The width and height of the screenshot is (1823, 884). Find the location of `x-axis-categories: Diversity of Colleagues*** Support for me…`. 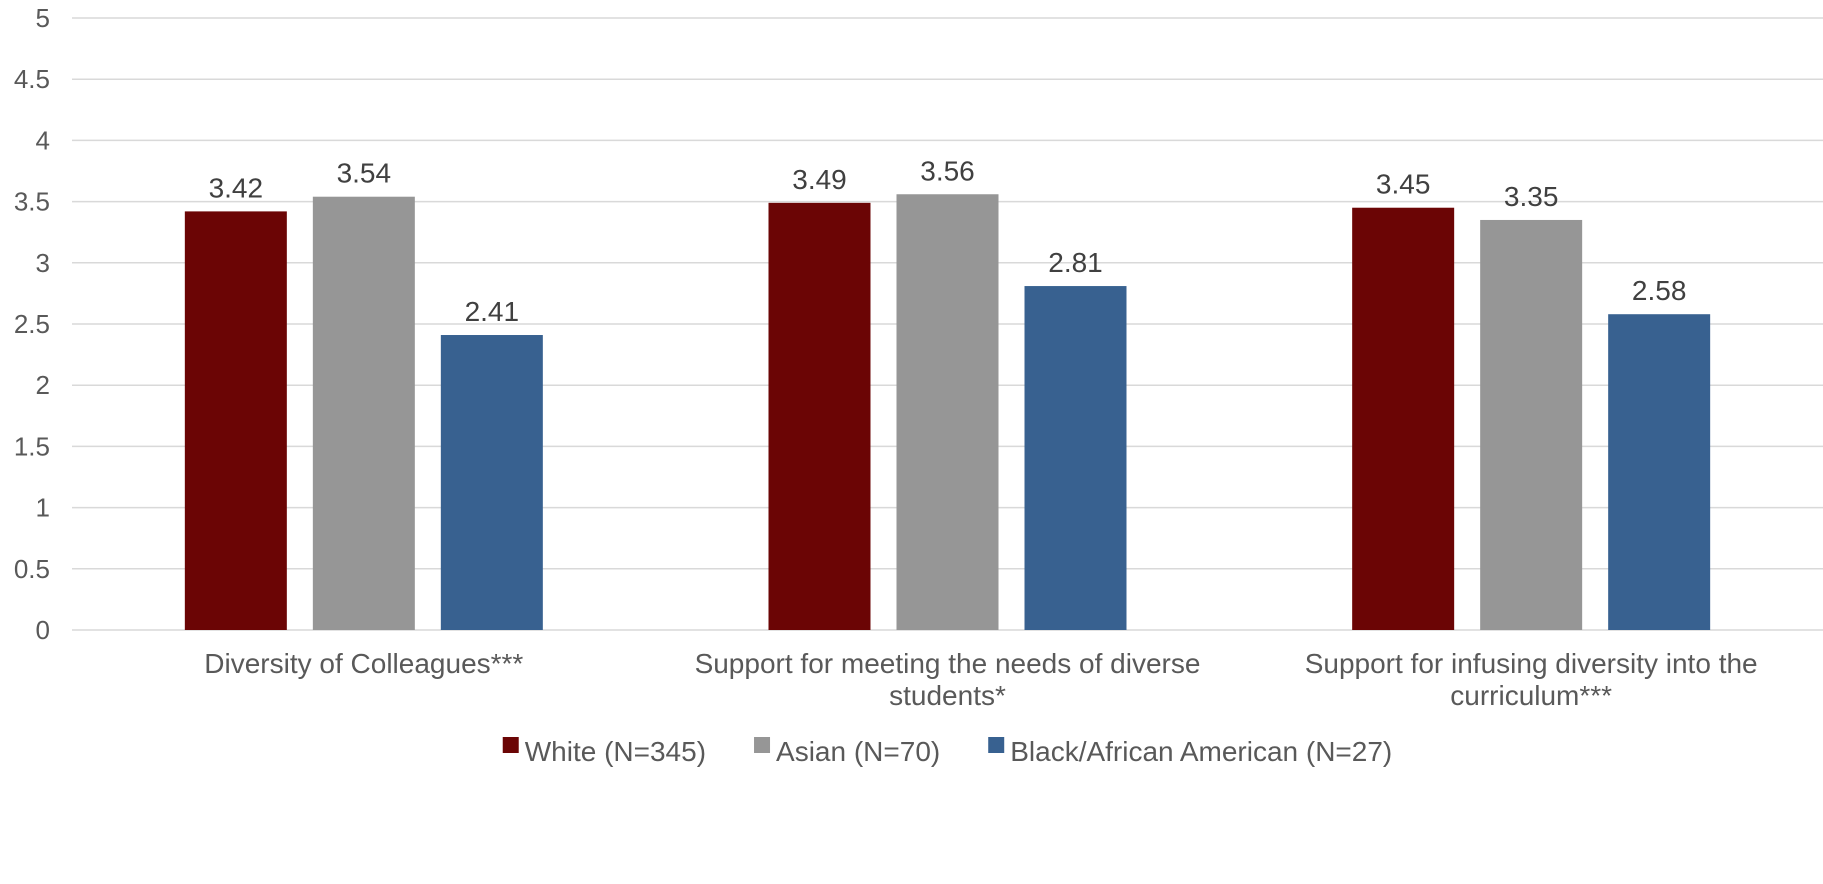

x-axis-categories: Diversity of Colleagues*** Support for me… is located at coordinates (980, 679).